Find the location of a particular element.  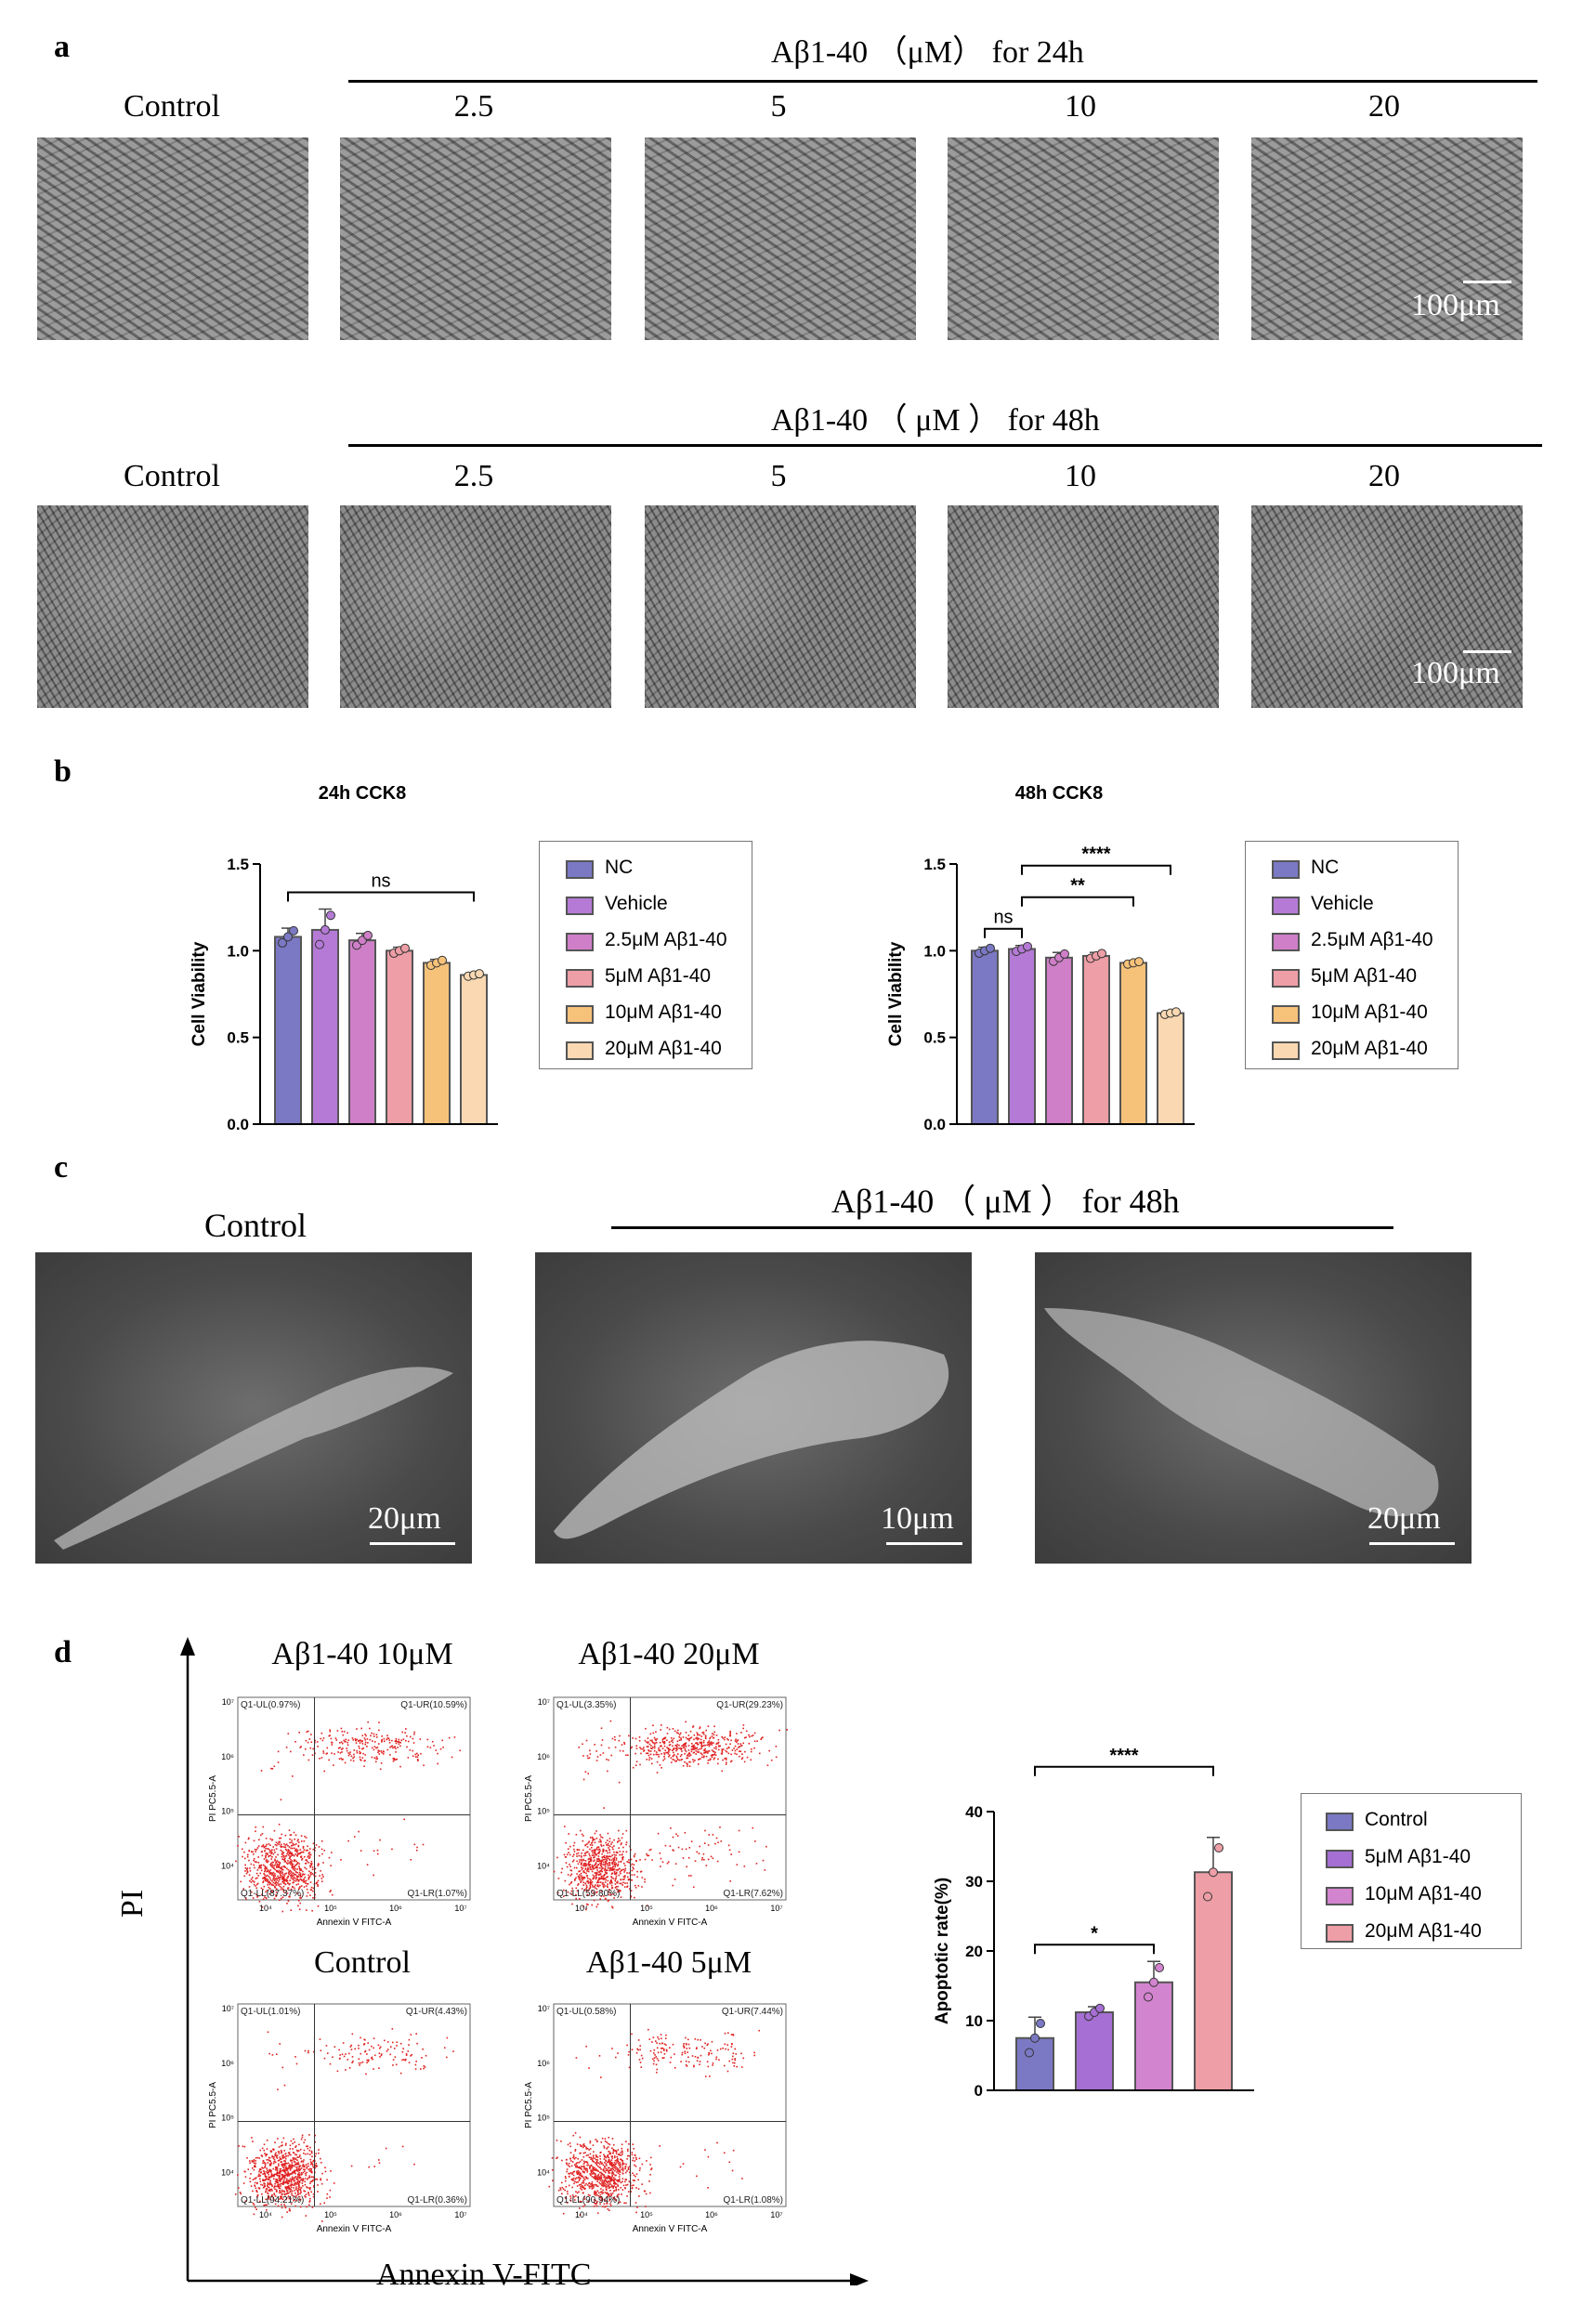

bar is located at coordinates (474, 1049).